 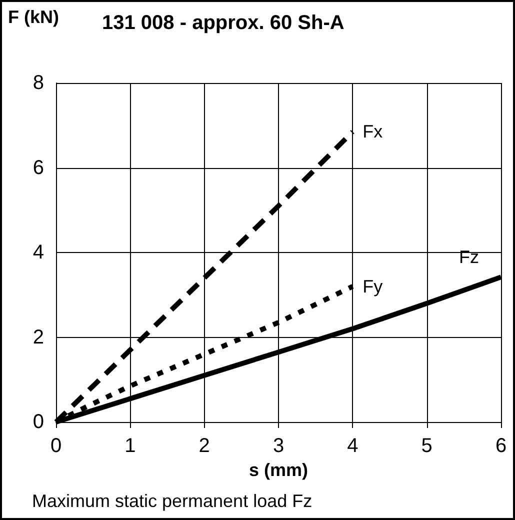 What do you see at coordinates (38, 422) in the screenshot?
I see `y-tick-label: 0` at bounding box center [38, 422].